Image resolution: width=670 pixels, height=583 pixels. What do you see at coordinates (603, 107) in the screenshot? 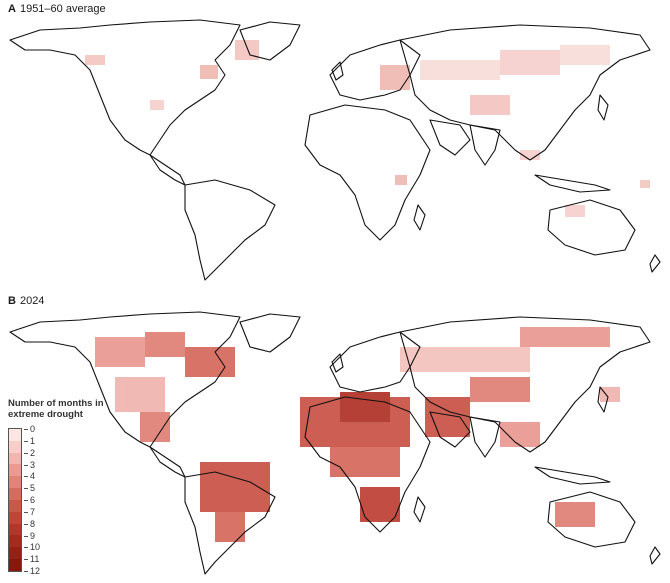
I see `japan-outline-a` at bounding box center [603, 107].